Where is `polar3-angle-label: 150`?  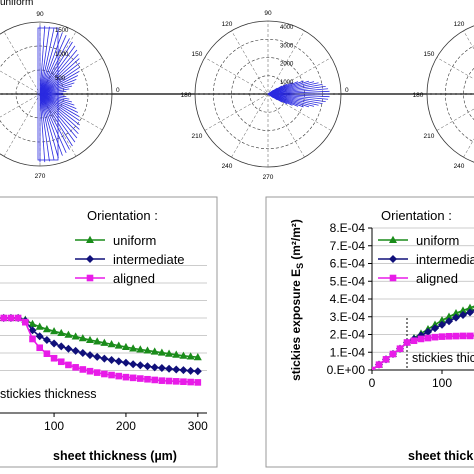 polar3-angle-label: 150 is located at coordinates (429, 54).